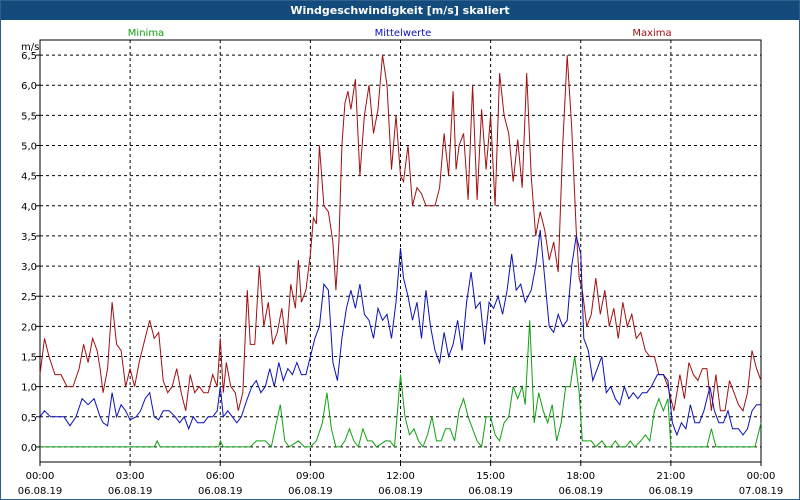 This screenshot has width=800, height=500. What do you see at coordinates (580, 476) in the screenshot?
I see `x-tick-label-time: 18:00` at bounding box center [580, 476].